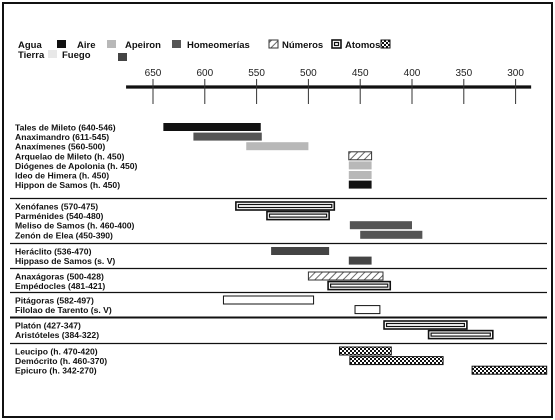 This screenshot has width=555, height=420. Describe the element at coordinates (463, 73) in the screenshot. I see `axis-tick-label-350: 350` at that location.